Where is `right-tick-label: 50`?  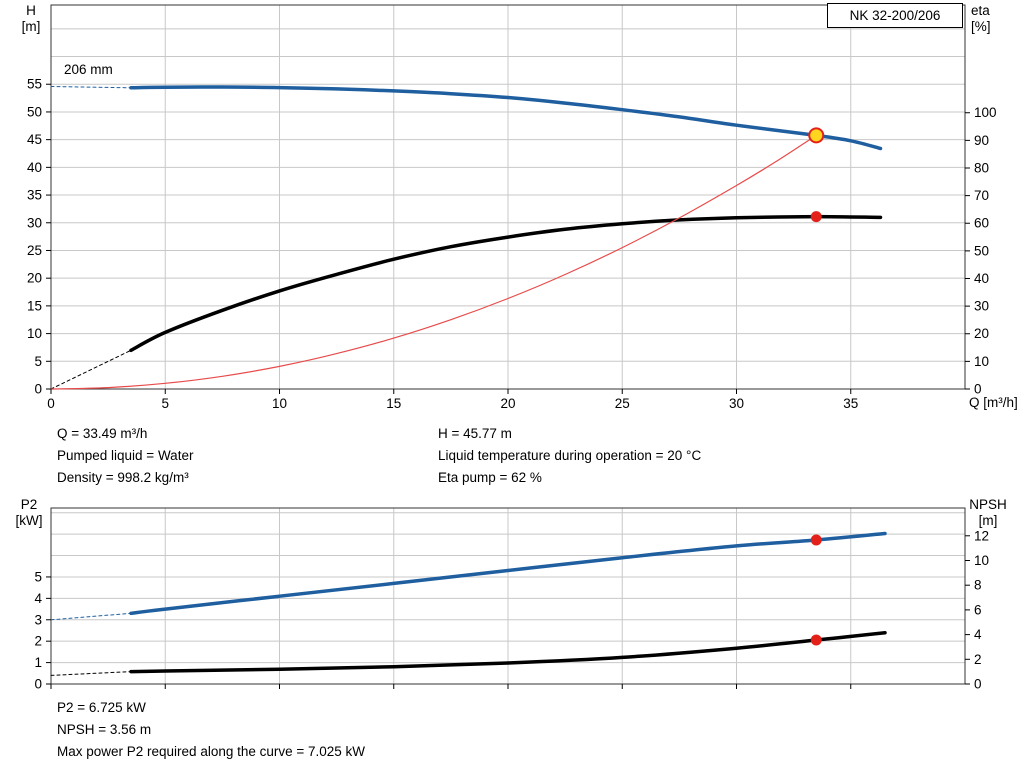
right-tick-label: 50 is located at coordinates (981, 250).